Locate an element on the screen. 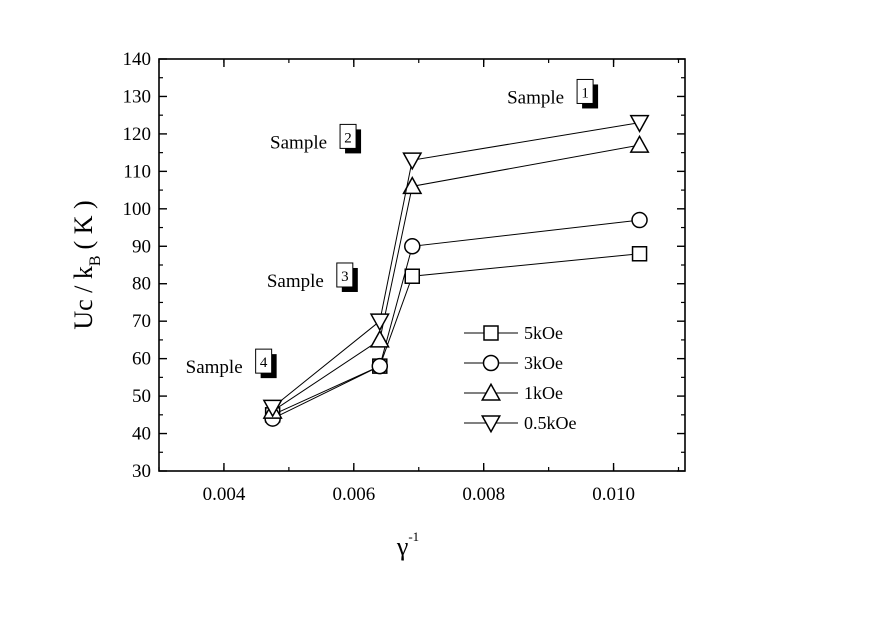 The height and width of the screenshot is (617, 872). y-axis-label: Uc / kB ( K ) is located at coordinates (86, 264).